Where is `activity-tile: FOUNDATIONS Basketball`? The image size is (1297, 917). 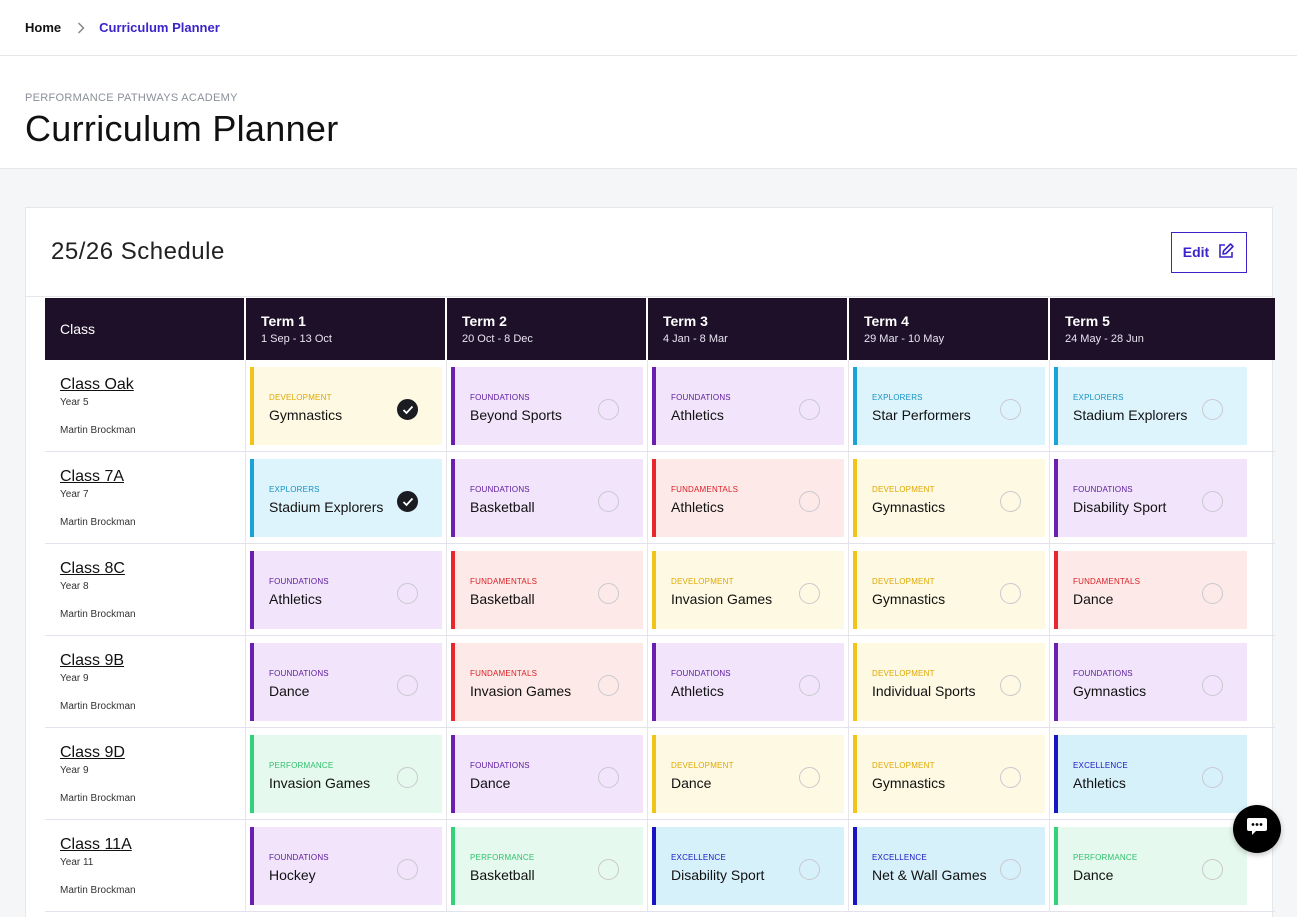 activity-tile: FOUNDATIONS Basketball is located at coordinates (547, 498).